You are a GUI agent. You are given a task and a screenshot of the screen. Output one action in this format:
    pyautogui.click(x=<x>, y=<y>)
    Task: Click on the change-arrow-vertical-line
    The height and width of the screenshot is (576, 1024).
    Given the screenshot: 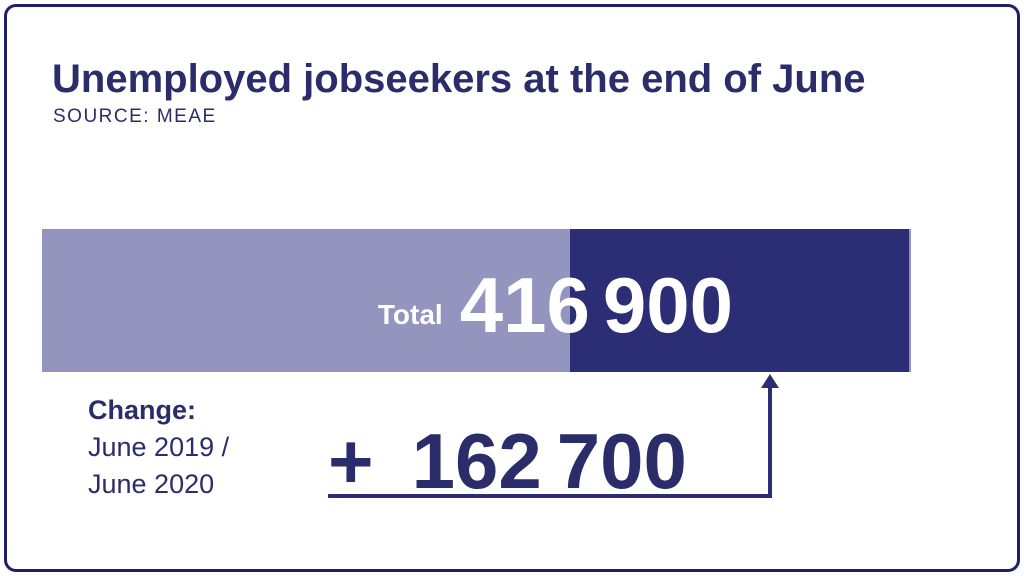 What is the action you would take?
    pyautogui.click(x=770, y=442)
    